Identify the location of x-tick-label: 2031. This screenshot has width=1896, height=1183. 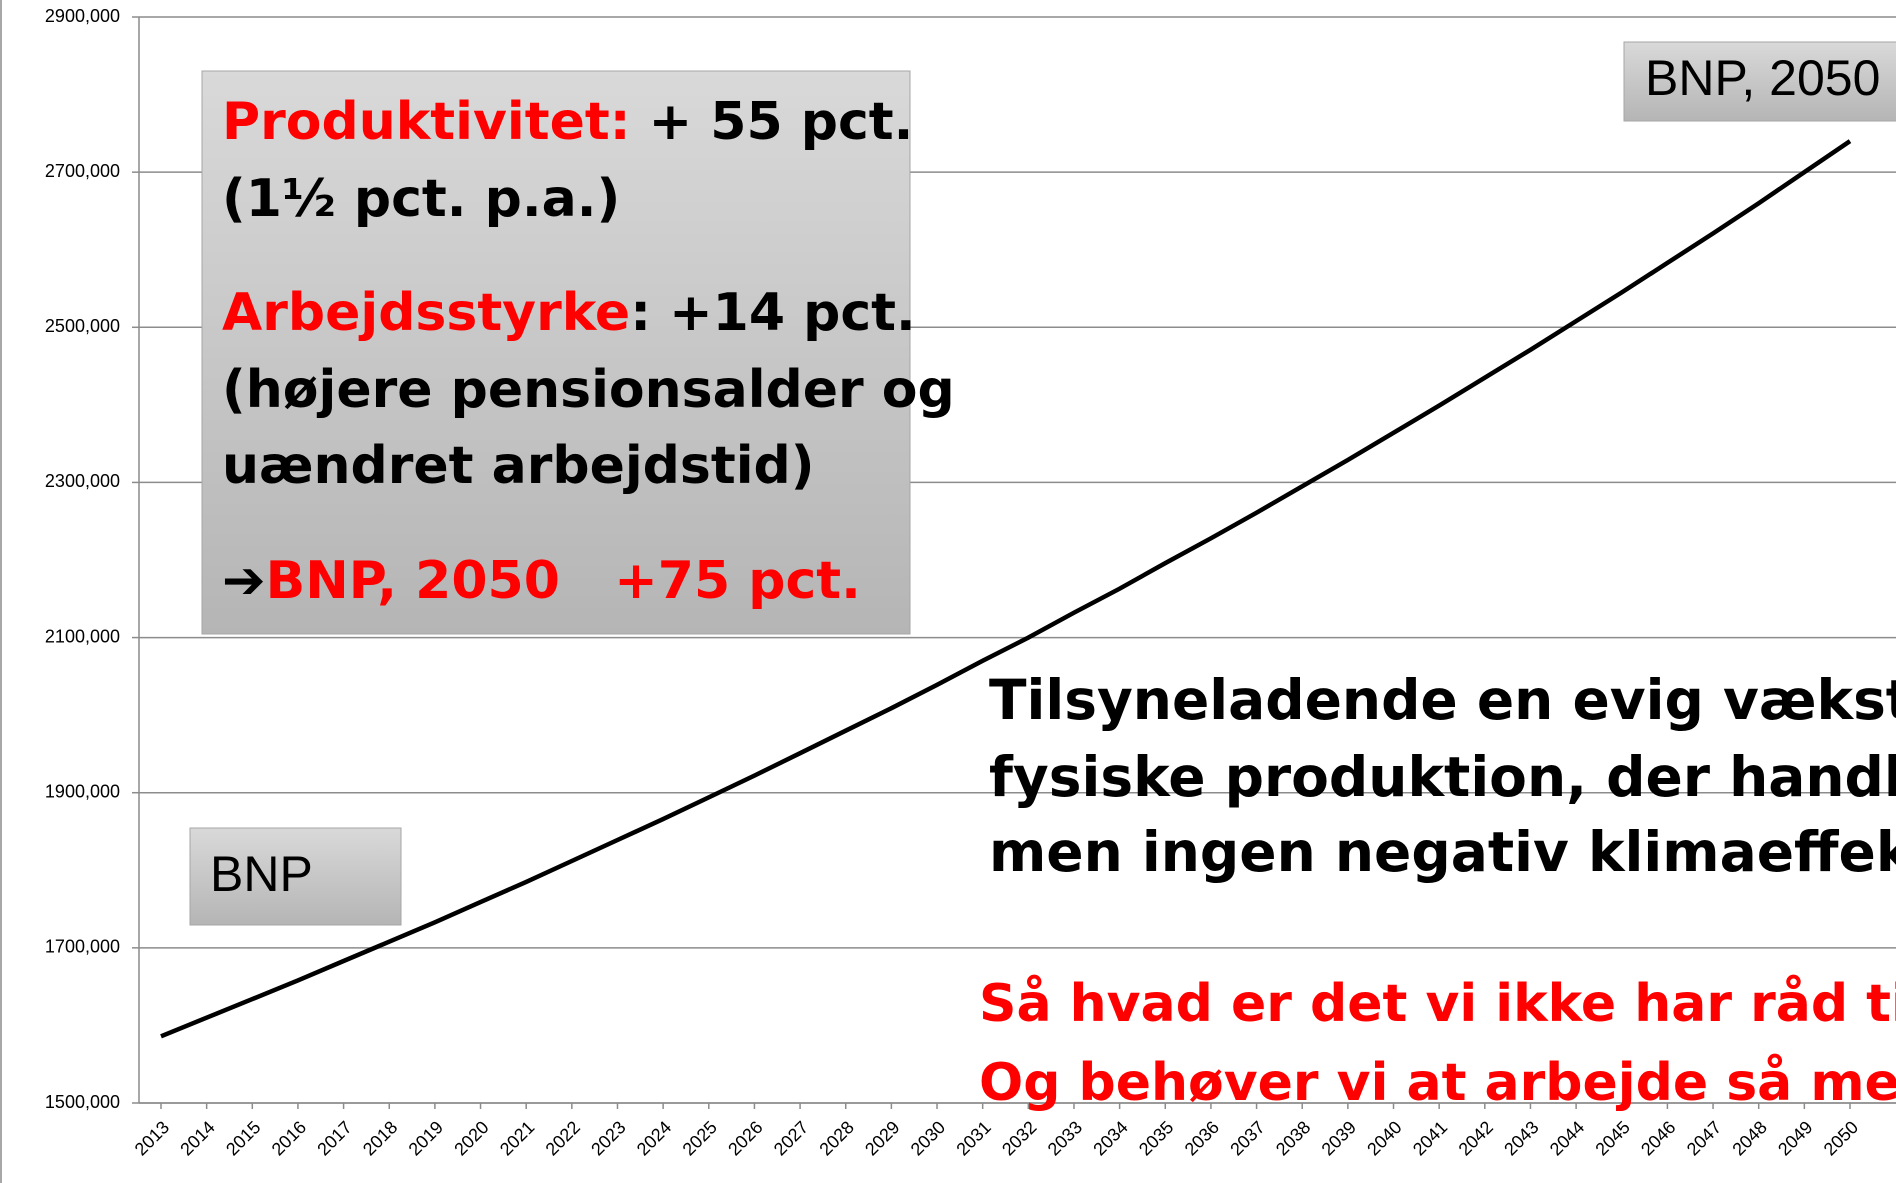
(973, 1138).